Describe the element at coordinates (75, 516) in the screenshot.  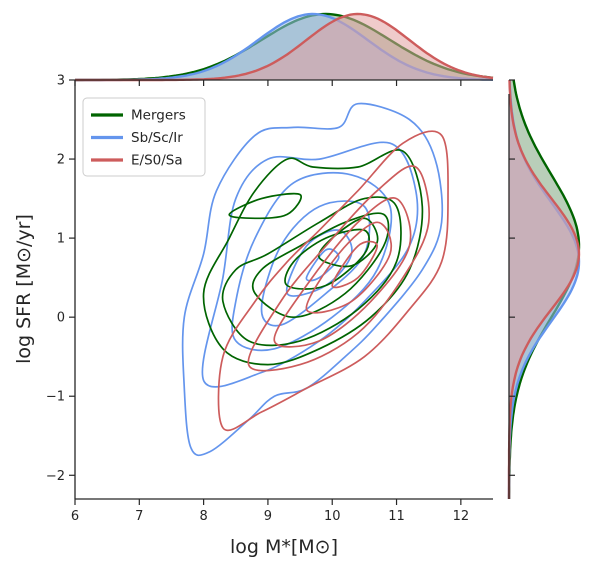
I see `x-tick-label: 6` at that location.